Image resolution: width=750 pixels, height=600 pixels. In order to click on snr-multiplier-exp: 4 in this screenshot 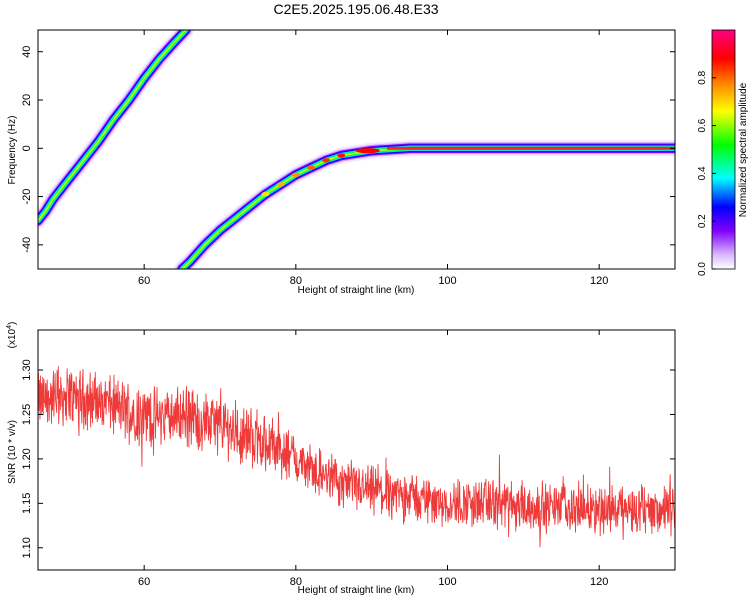, I will do `click(9, 327)`.